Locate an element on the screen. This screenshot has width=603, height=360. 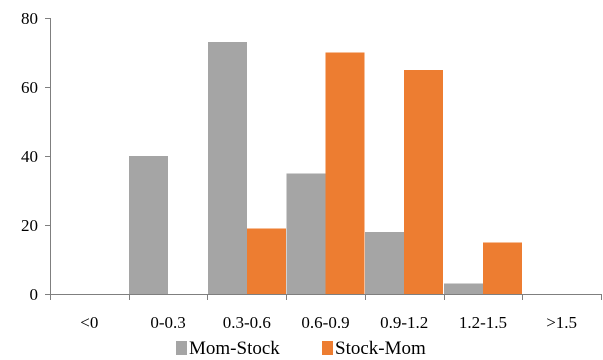
y-tick-marks is located at coordinates (47, 156).